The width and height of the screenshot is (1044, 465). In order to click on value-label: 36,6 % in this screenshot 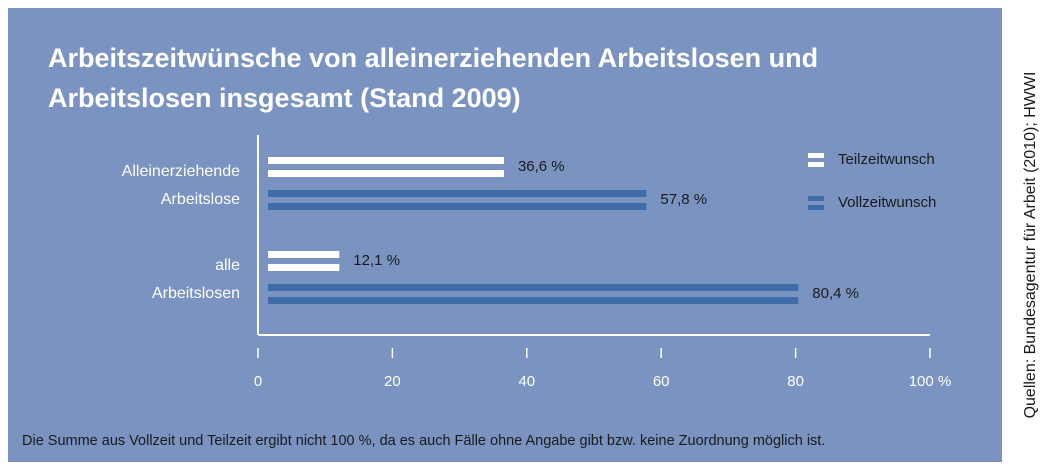, I will do `click(541, 166)`.